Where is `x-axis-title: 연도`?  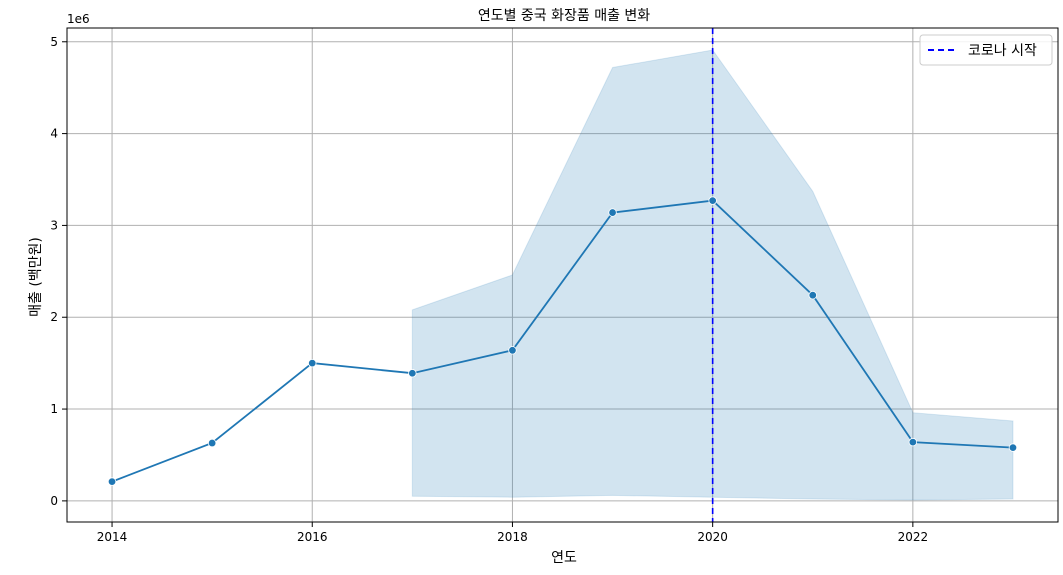 x-axis-title: 연도 is located at coordinates (564, 558).